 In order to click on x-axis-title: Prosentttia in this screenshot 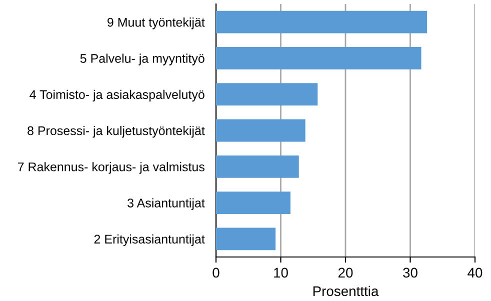, I will do `click(346, 291)`.